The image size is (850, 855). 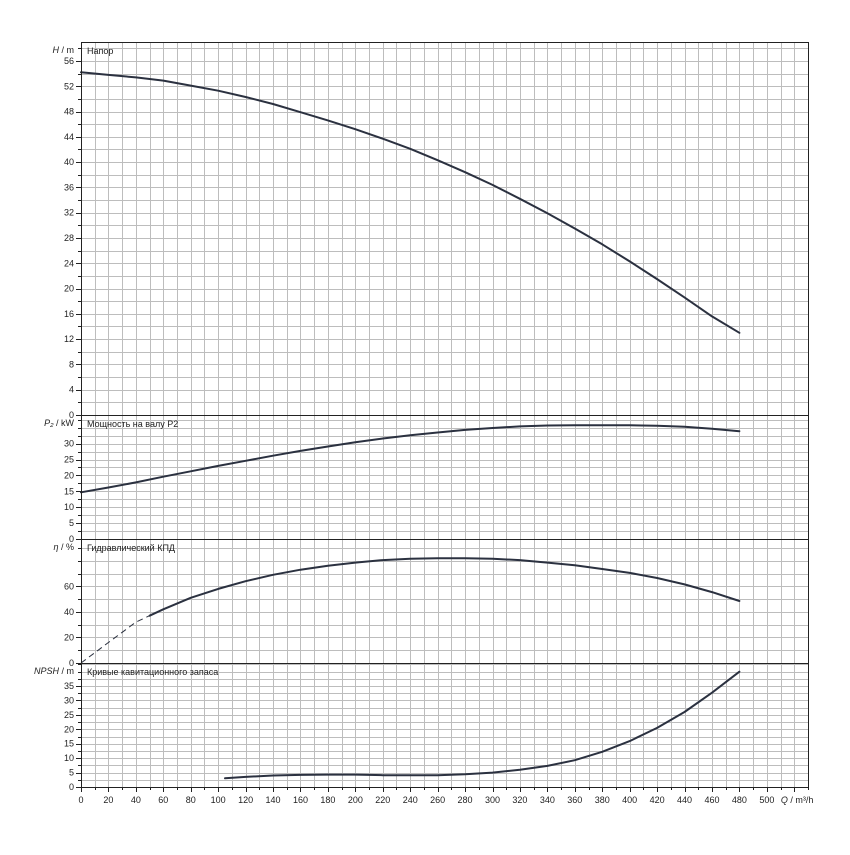 What do you see at coordinates (602, 800) in the screenshot?
I see `x-tick-label: 380` at bounding box center [602, 800].